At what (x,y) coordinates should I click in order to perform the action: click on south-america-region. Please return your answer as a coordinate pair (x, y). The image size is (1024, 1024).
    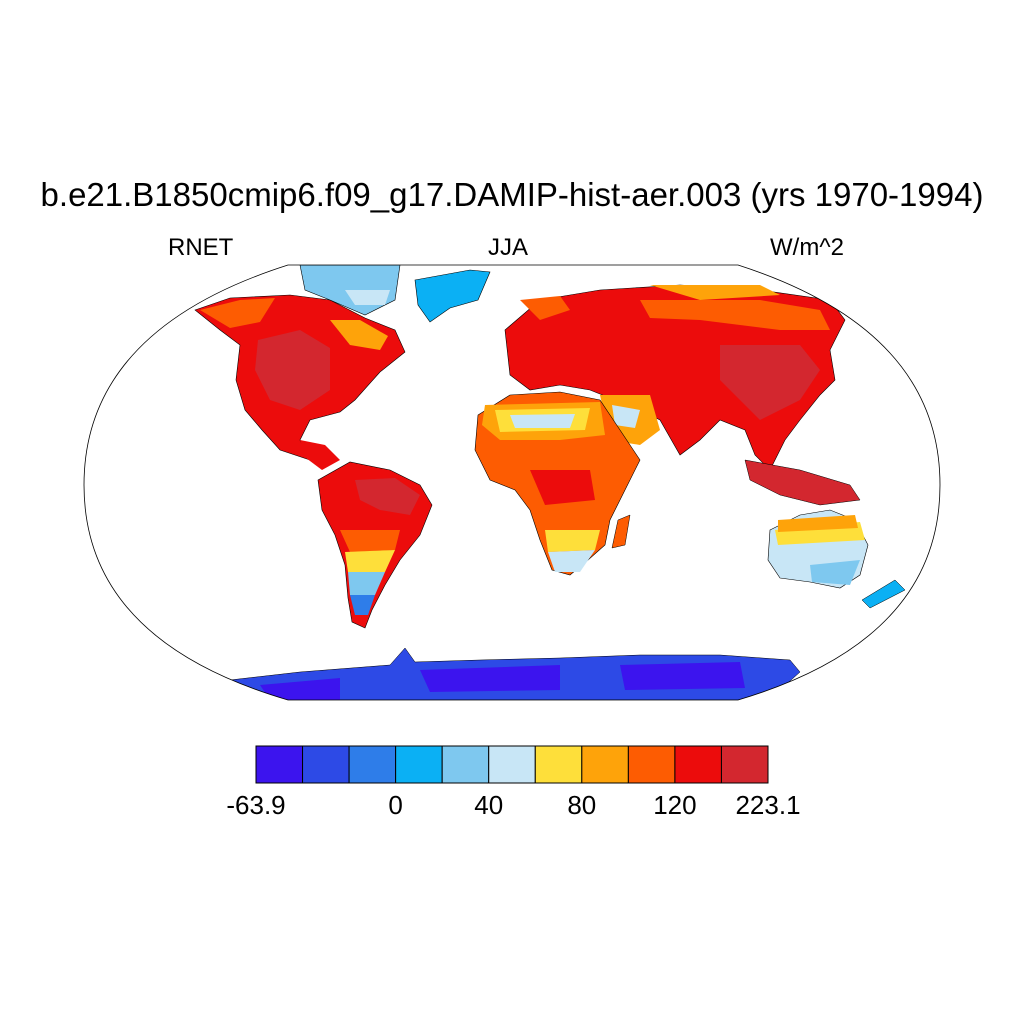
    Looking at the image, I should click on (375, 545).